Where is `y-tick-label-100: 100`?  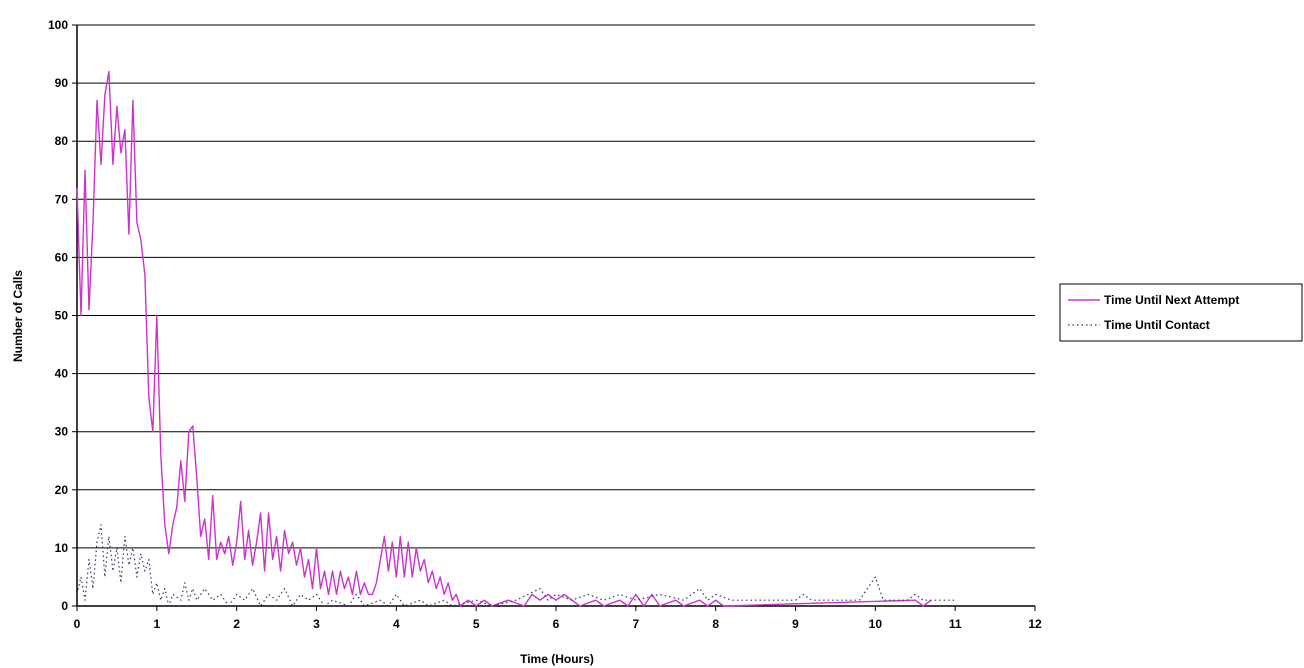 y-tick-label-100: 100 is located at coordinates (58, 25).